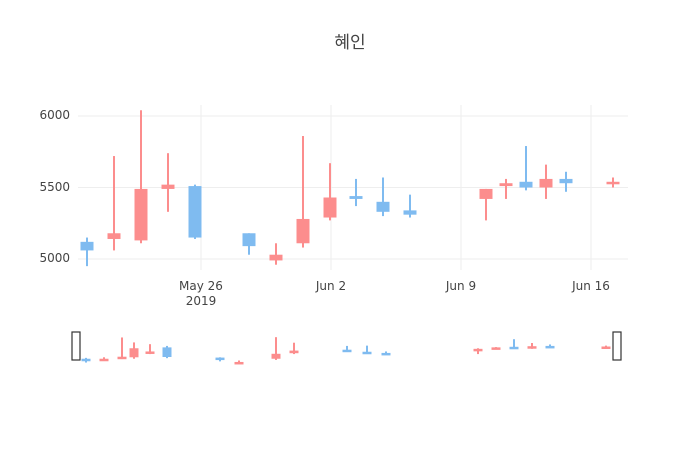 Image resolution: width=700 pixels, height=450 pixels. What do you see at coordinates (350, 43) in the screenshot?
I see `chart-title: 혜인` at bounding box center [350, 43].